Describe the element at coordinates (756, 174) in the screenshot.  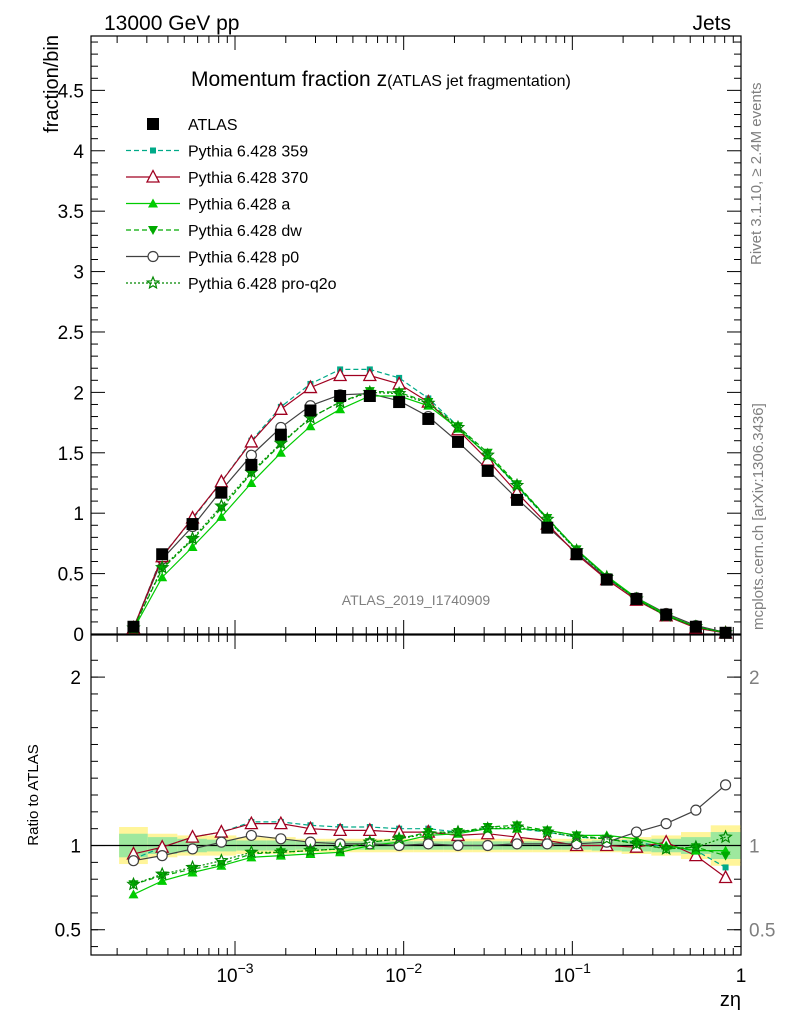
I see `rivet-version-text: Rivet 3.1.10, ≥ 2.4M events` at that location.